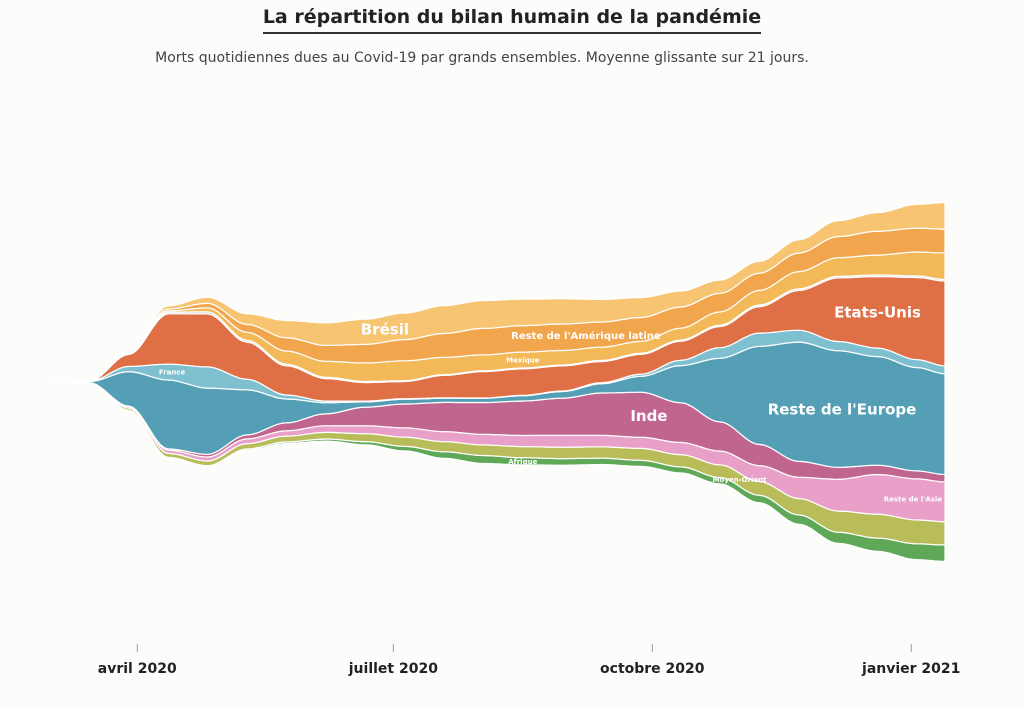 The width and height of the screenshot is (1024, 706). I want to click on x-tick-label: avril 2020, so click(137, 669).